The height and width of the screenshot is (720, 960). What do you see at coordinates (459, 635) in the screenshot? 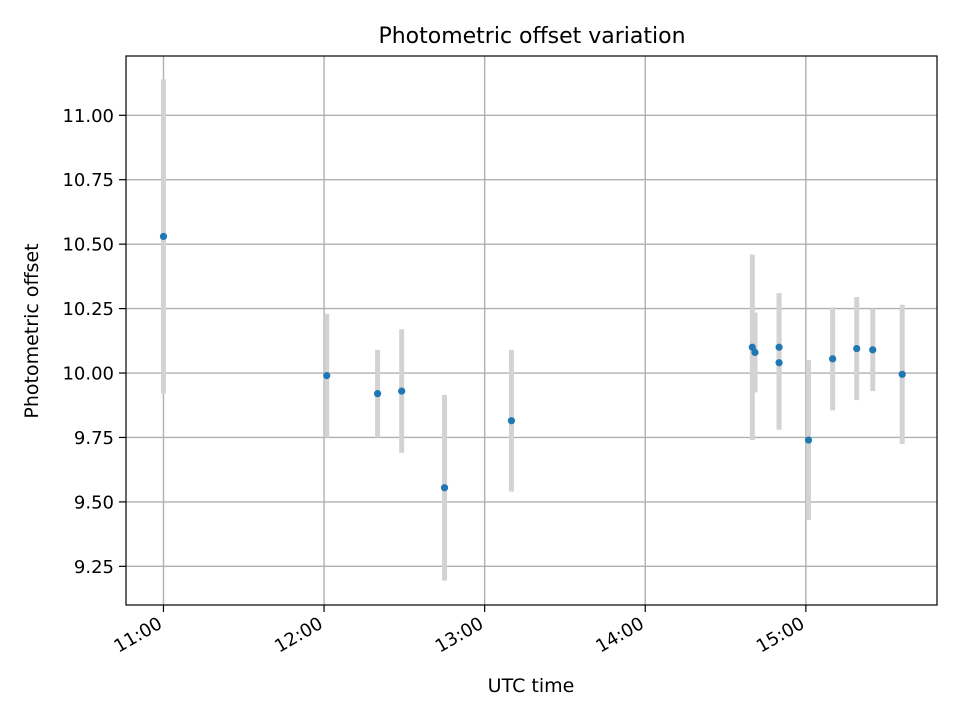
I see `x-tick-label: 13:00` at bounding box center [459, 635].